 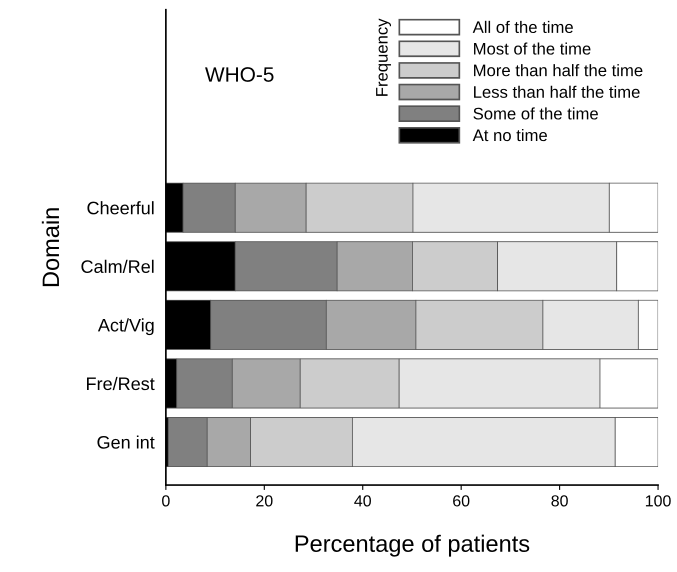 I want to click on legend-label: Less than half the time, so click(x=557, y=92).